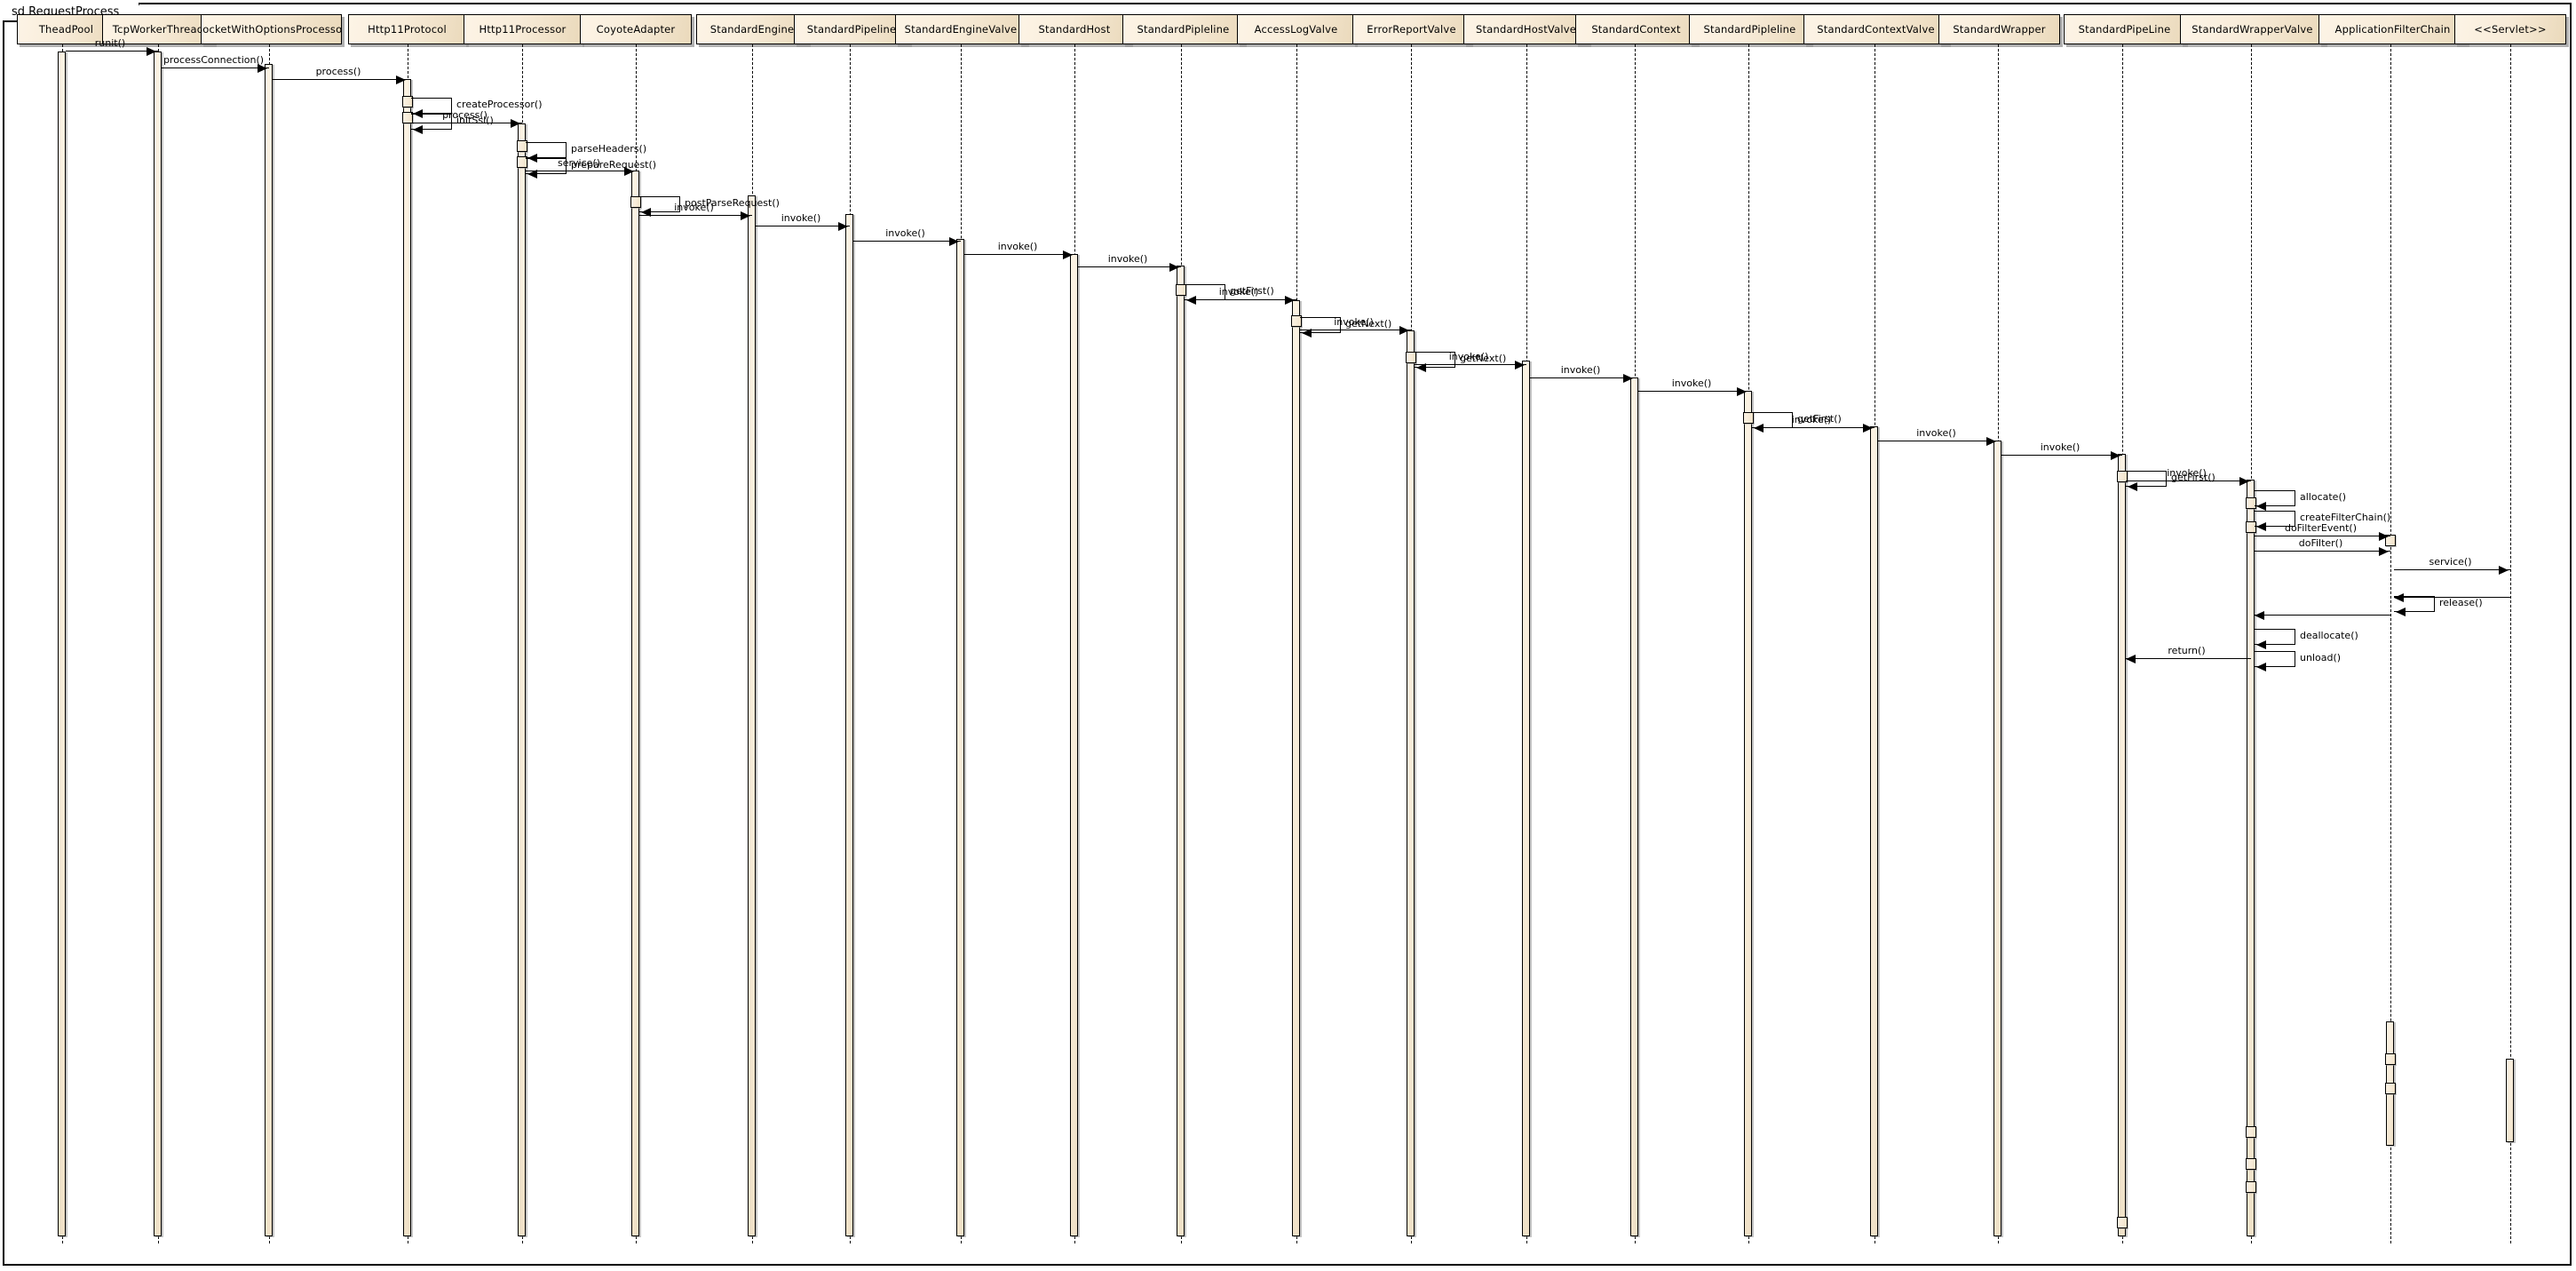 Image resolution: width=2576 pixels, height=1271 pixels. I want to click on activation-bar-standardhostvalve, so click(1526, 799).